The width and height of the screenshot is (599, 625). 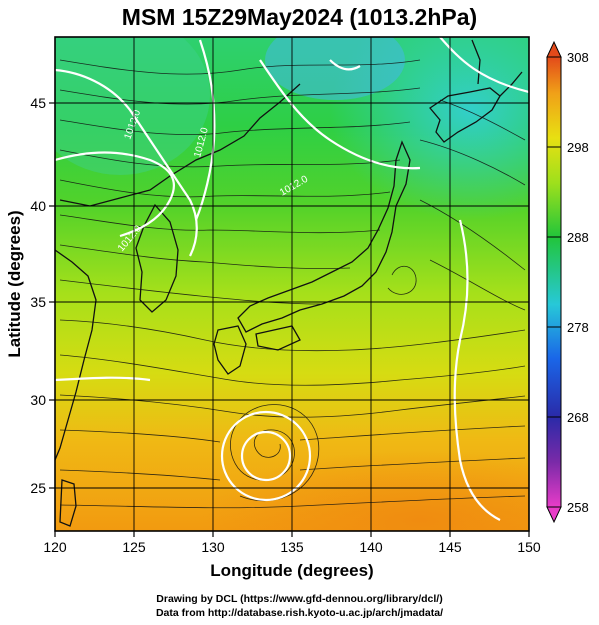 I want to click on coast-sakhalin, so click(x=476, y=62).